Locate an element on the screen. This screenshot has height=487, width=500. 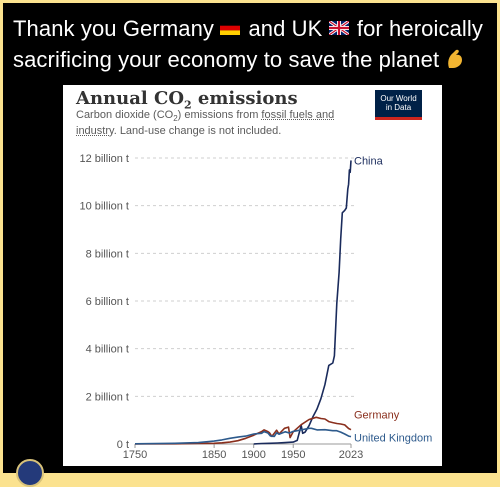
x-tick-label: 2023 is located at coordinates (351, 455).